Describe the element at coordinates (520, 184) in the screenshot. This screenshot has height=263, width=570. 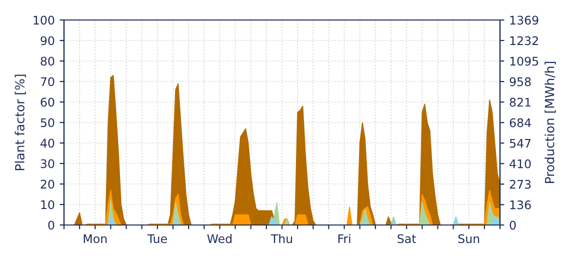
I see `y2-tick-label: 273` at that location.